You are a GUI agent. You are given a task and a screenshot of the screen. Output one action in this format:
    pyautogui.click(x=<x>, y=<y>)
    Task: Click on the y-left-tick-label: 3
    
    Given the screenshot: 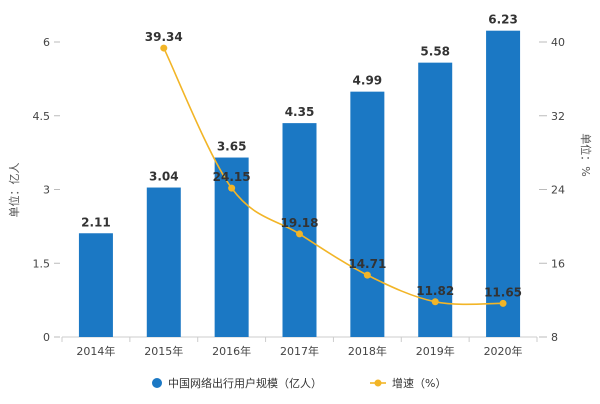 What is the action you would take?
    pyautogui.click(x=46, y=190)
    